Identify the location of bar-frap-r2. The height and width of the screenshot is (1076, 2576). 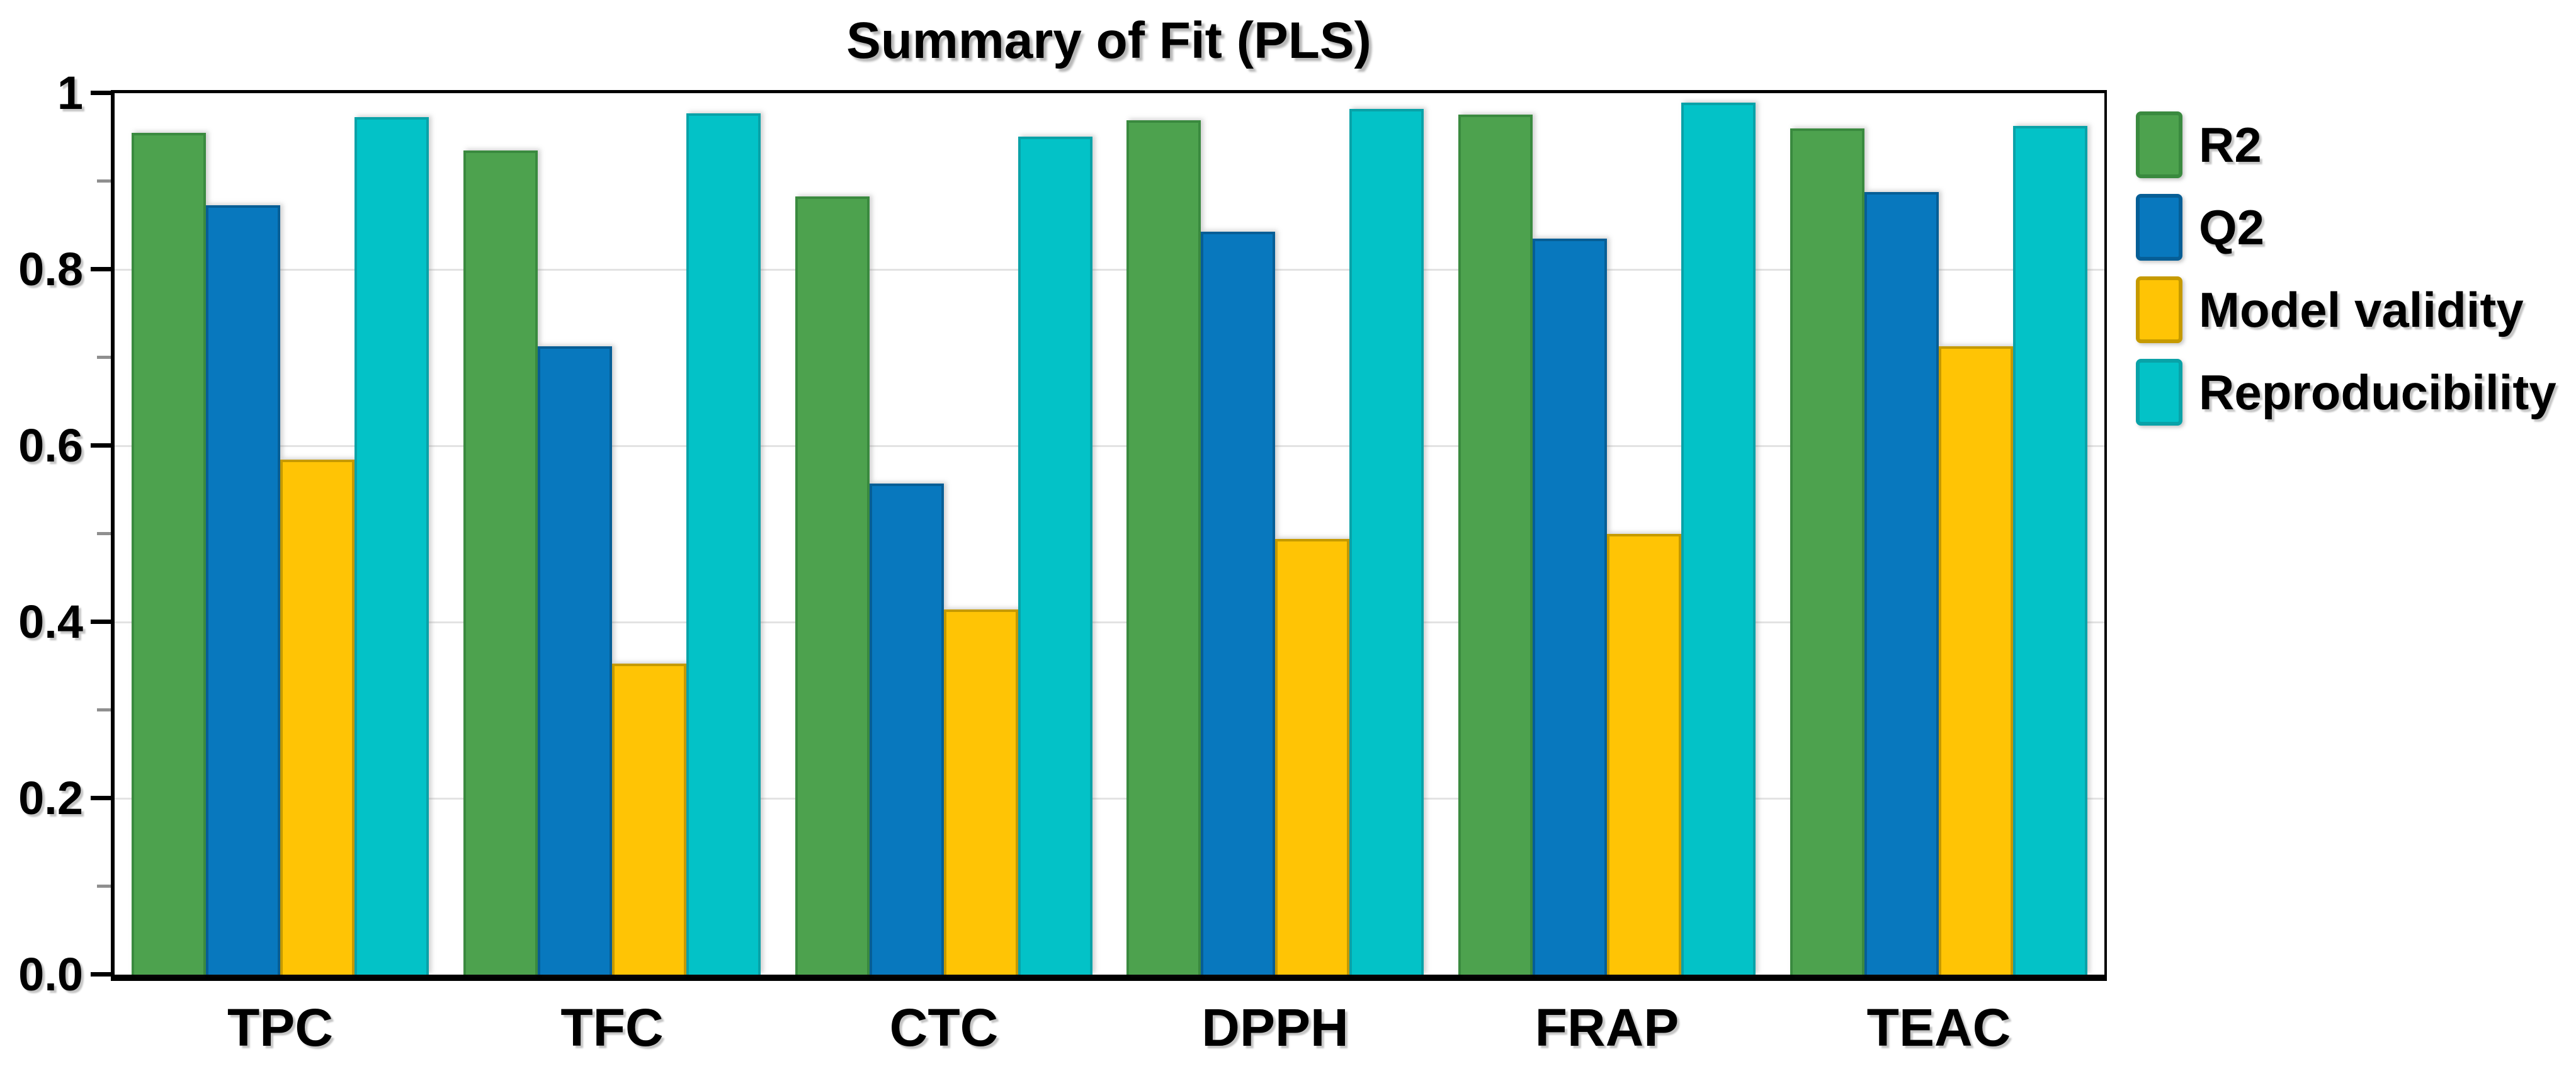
(1495, 545).